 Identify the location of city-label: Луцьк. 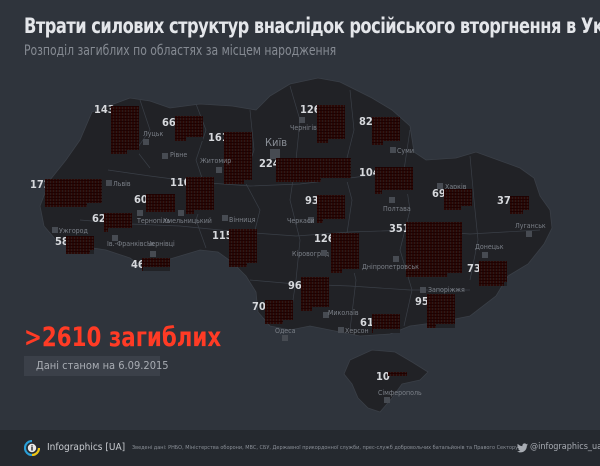
(153, 134).